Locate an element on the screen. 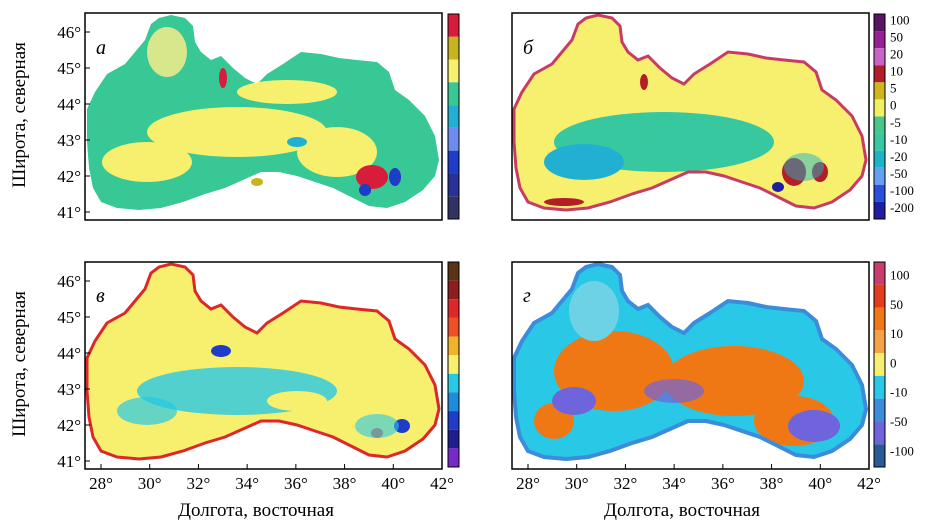  panel-b-letter: б is located at coordinates (528, 48).